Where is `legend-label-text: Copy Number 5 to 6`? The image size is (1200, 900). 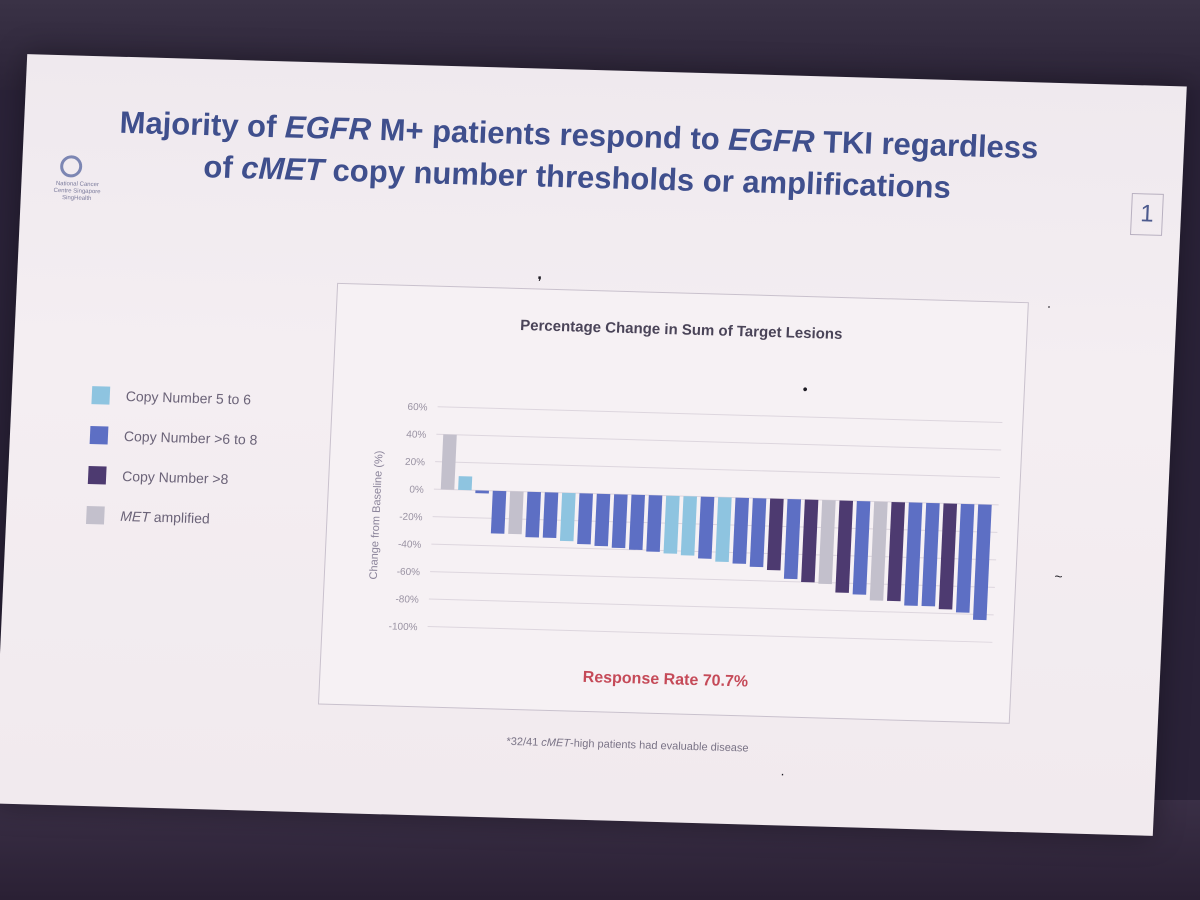
legend-label-text: Copy Number 5 to 6 is located at coordinates (188, 398).